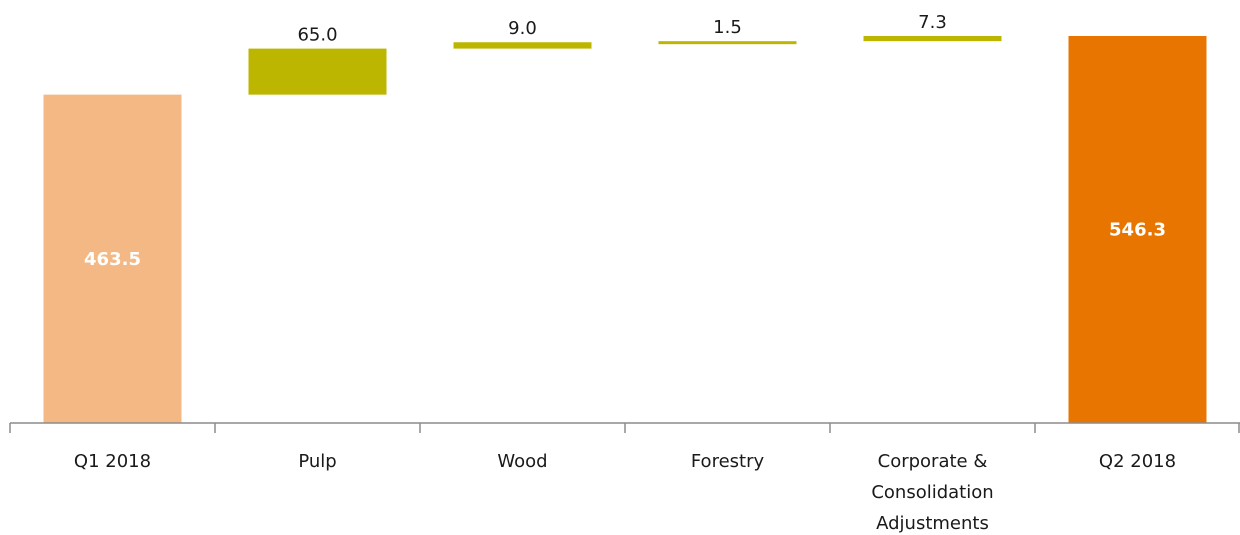 The image size is (1240, 535). I want to click on data-label-3: 9.0, so click(522, 28).